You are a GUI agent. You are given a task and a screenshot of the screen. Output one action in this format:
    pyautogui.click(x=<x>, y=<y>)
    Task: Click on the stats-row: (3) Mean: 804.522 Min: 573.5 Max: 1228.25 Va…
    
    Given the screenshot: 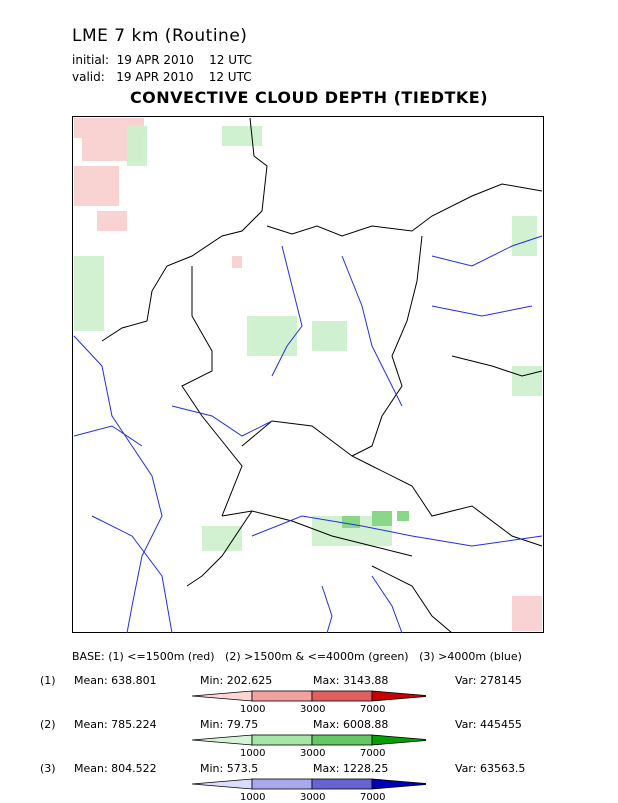 What is the action you would take?
    pyautogui.click(x=309, y=782)
    